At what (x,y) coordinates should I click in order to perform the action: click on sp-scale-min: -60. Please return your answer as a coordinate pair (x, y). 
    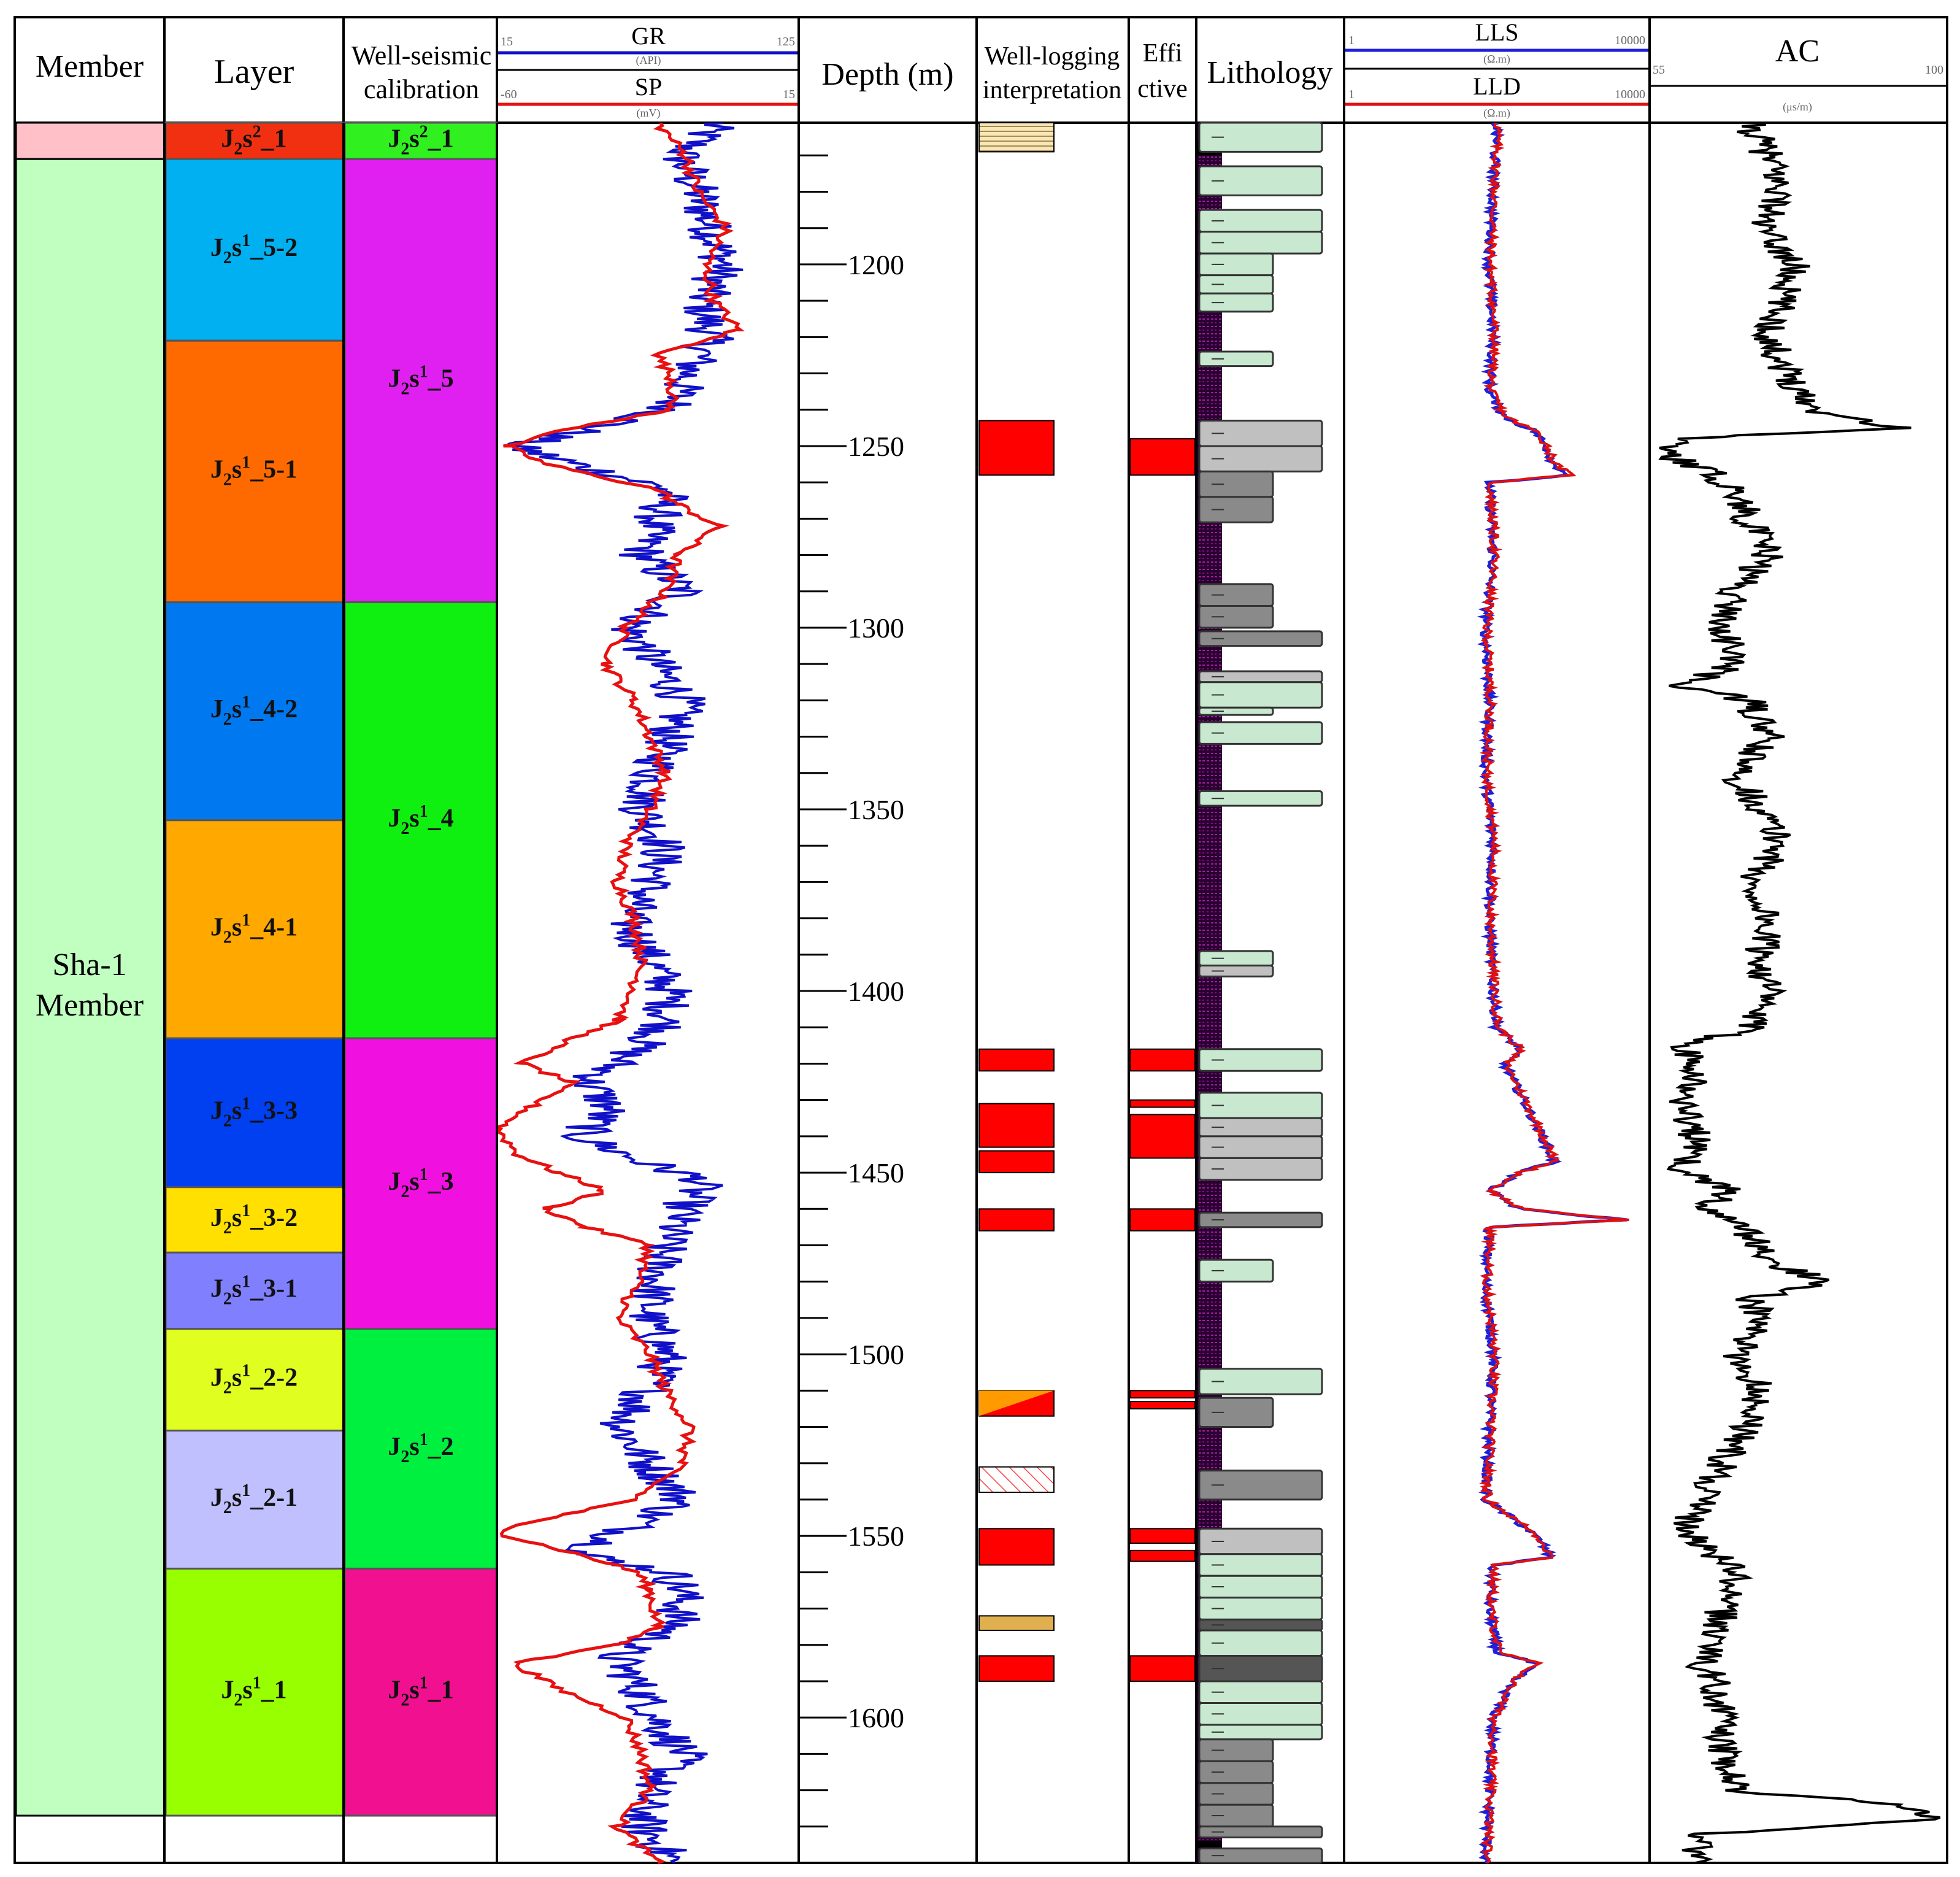
    Looking at the image, I should click on (509, 94).